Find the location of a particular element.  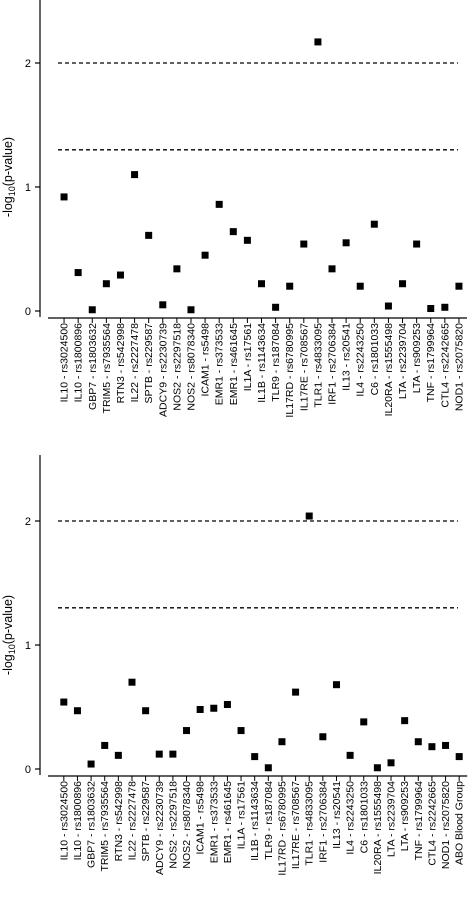

y-tick-label: 2 is located at coordinates (28, 522).